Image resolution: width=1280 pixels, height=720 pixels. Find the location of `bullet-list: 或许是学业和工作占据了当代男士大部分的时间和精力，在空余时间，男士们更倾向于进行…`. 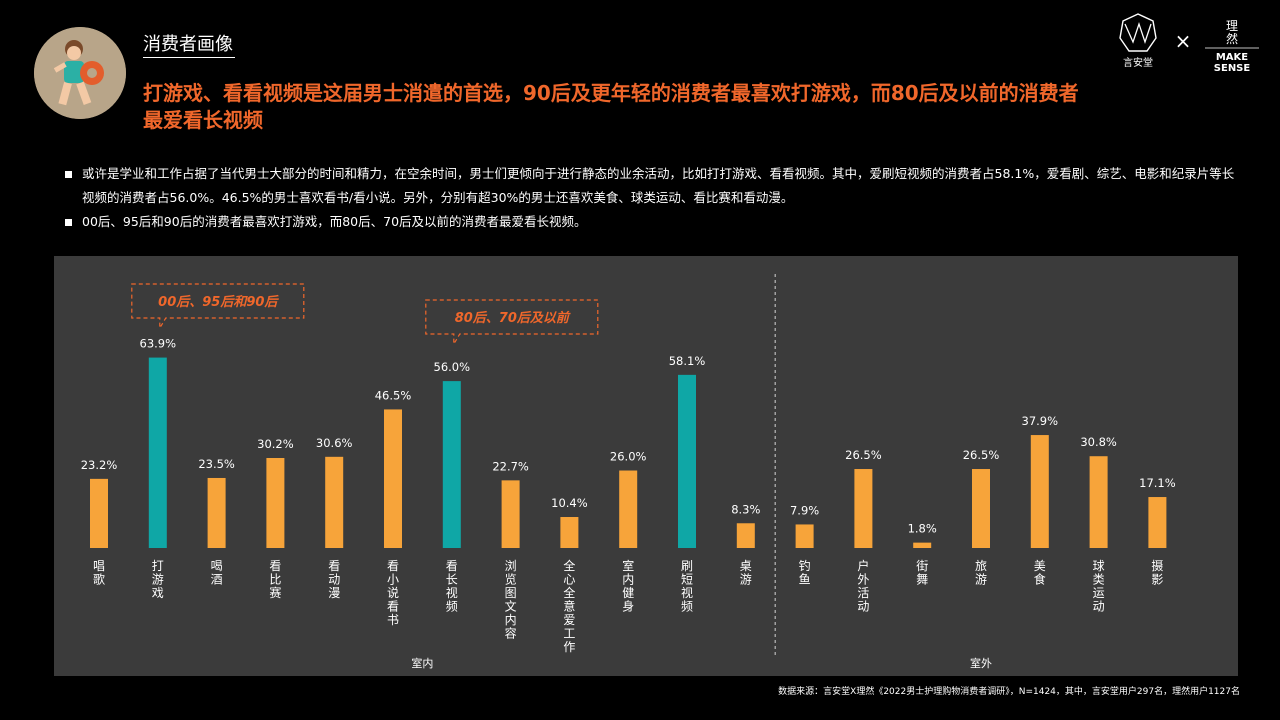

bullet-list: 或许是学业和工作占据了当代男士大部分的时间和精力，在空余时间，男士们更倾向于进行… is located at coordinates (652, 198).